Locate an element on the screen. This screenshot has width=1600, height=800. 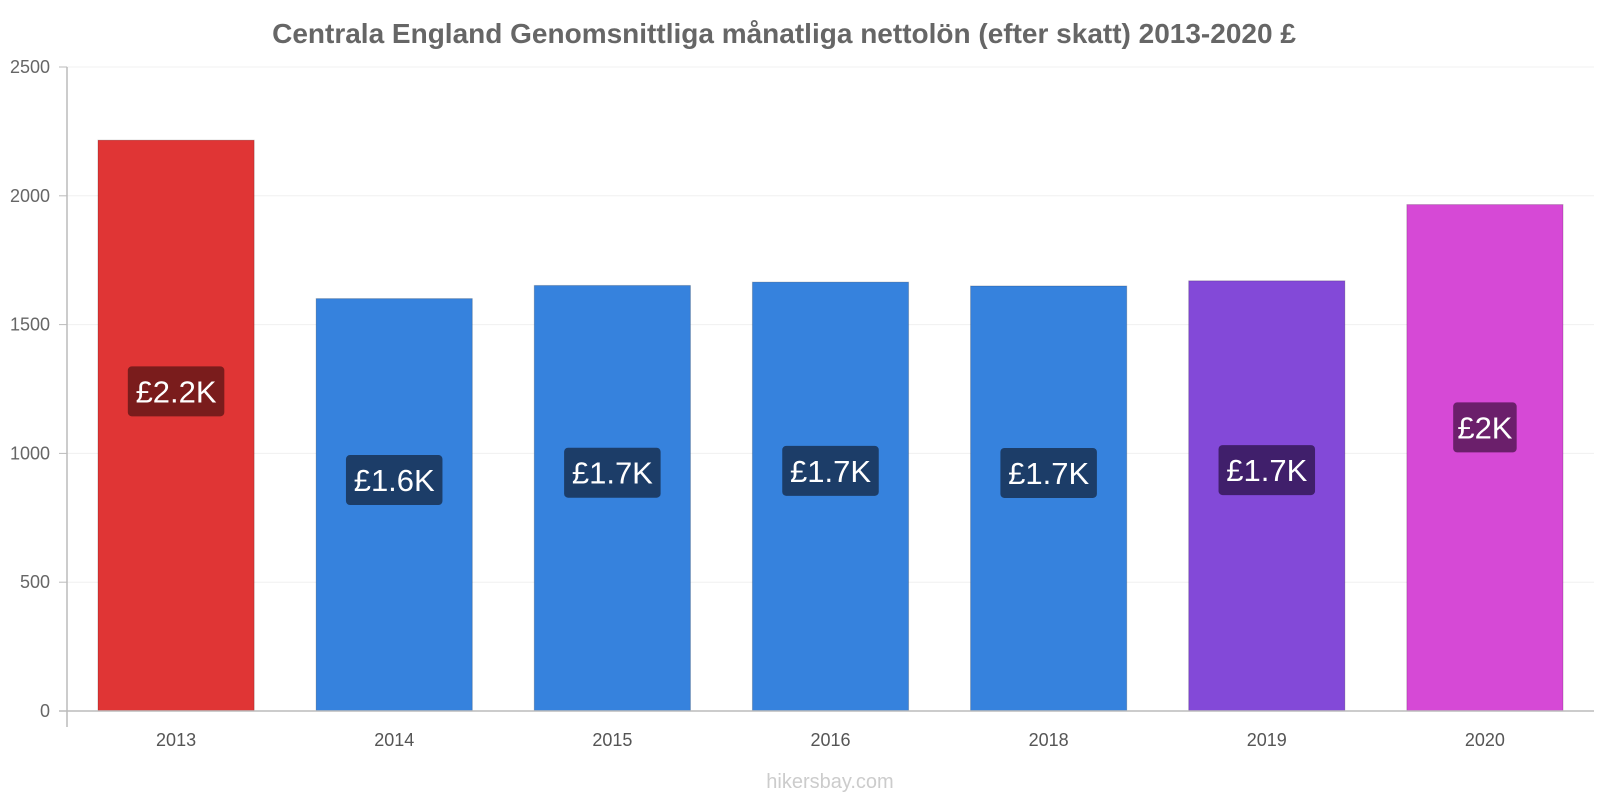
y-axis-ticks: 0 500 1000 1500 2000 2500 is located at coordinates (38, 389).